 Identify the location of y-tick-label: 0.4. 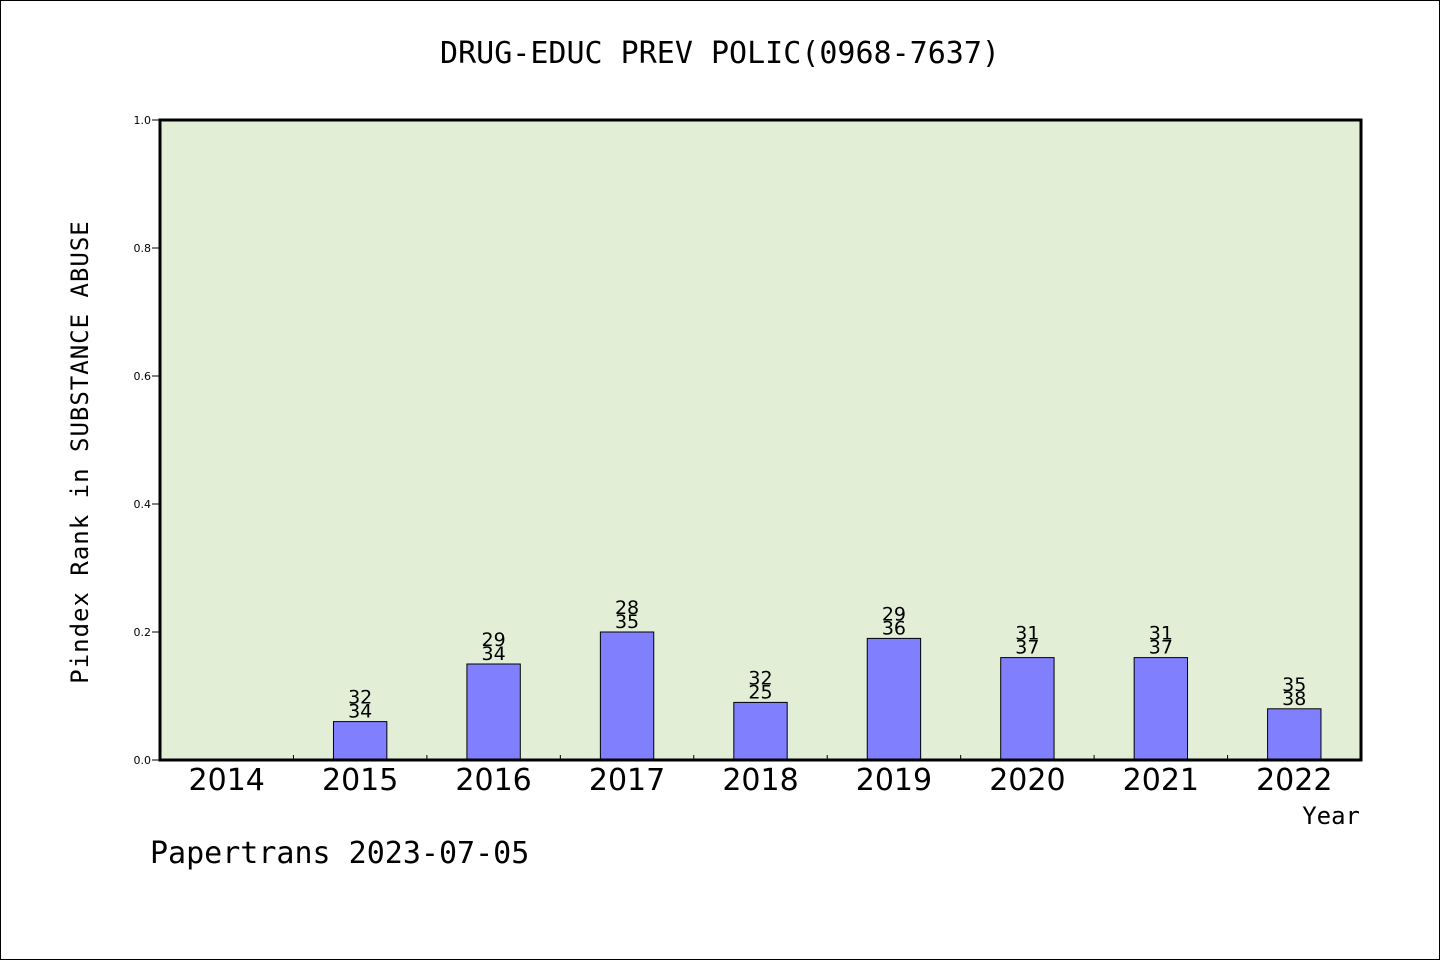
(143, 504).